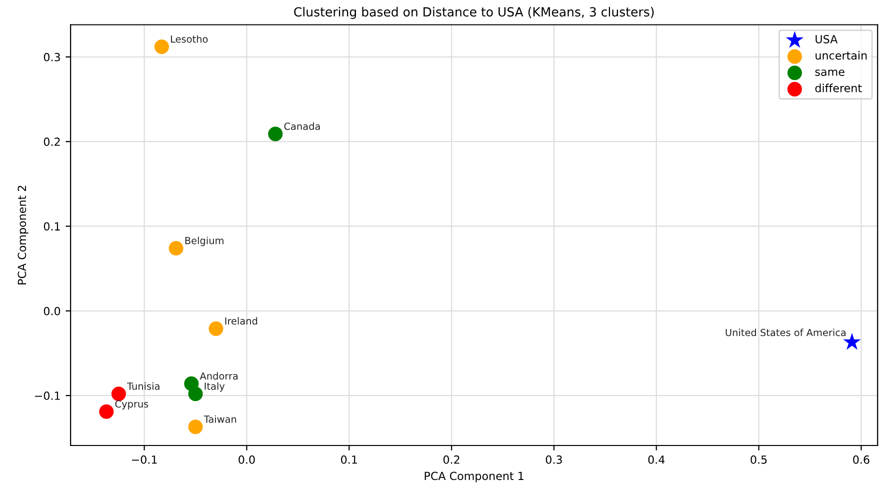  What do you see at coordinates (23, 235) in the screenshot?
I see `y-axis-title: PCA Component 2` at bounding box center [23, 235].